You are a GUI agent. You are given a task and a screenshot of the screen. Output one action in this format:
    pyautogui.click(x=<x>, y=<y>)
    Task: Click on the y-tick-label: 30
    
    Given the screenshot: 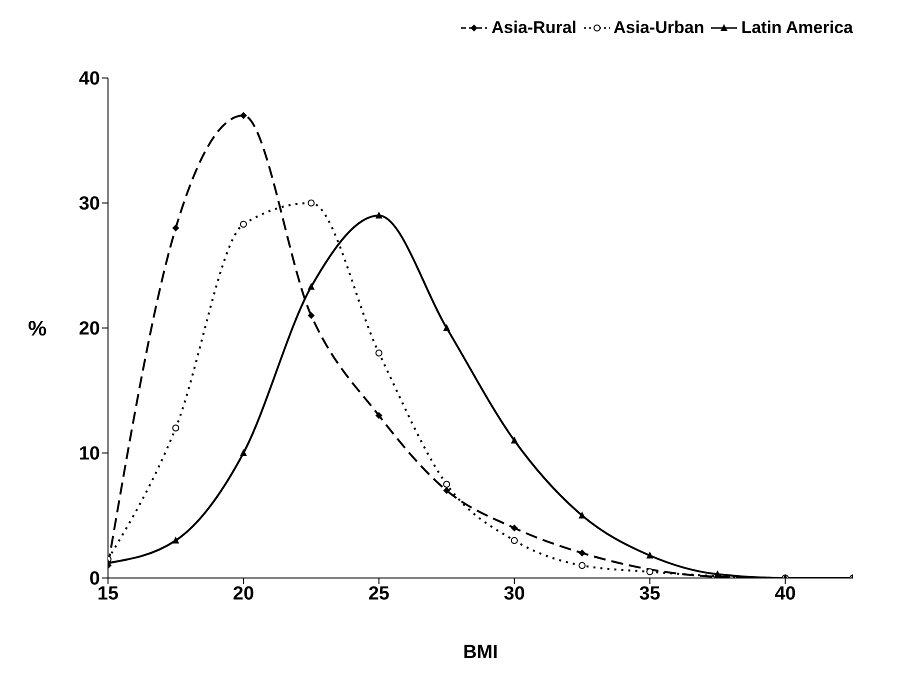 What is the action you would take?
    pyautogui.click(x=89, y=204)
    